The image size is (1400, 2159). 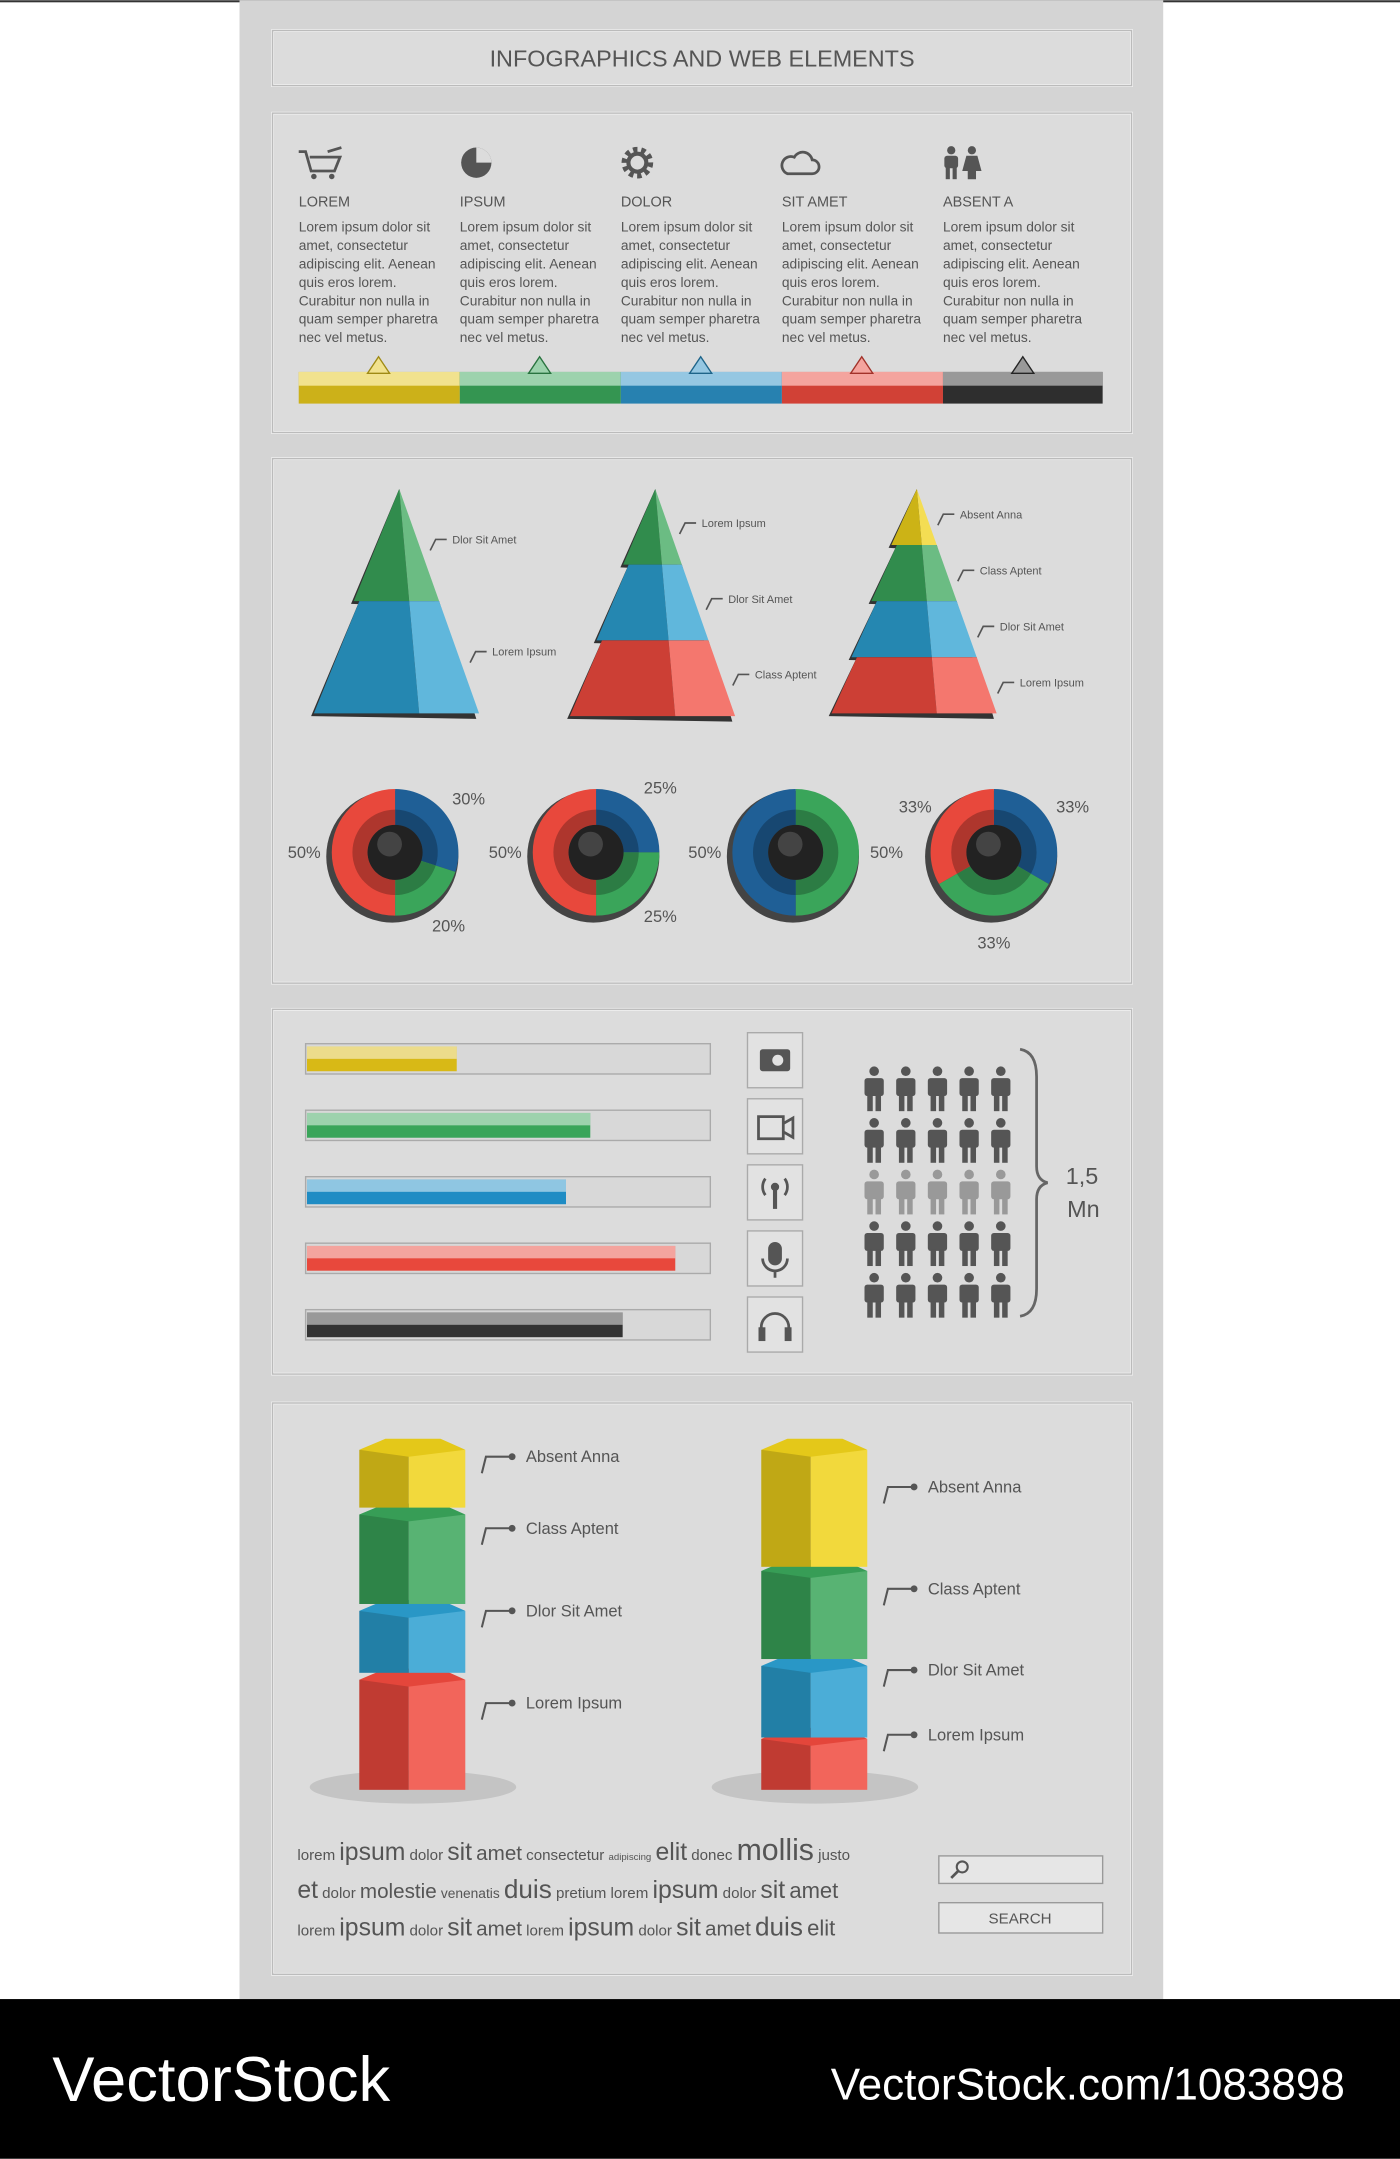 I want to click on cloud-word: elit, so click(x=671, y=1852).